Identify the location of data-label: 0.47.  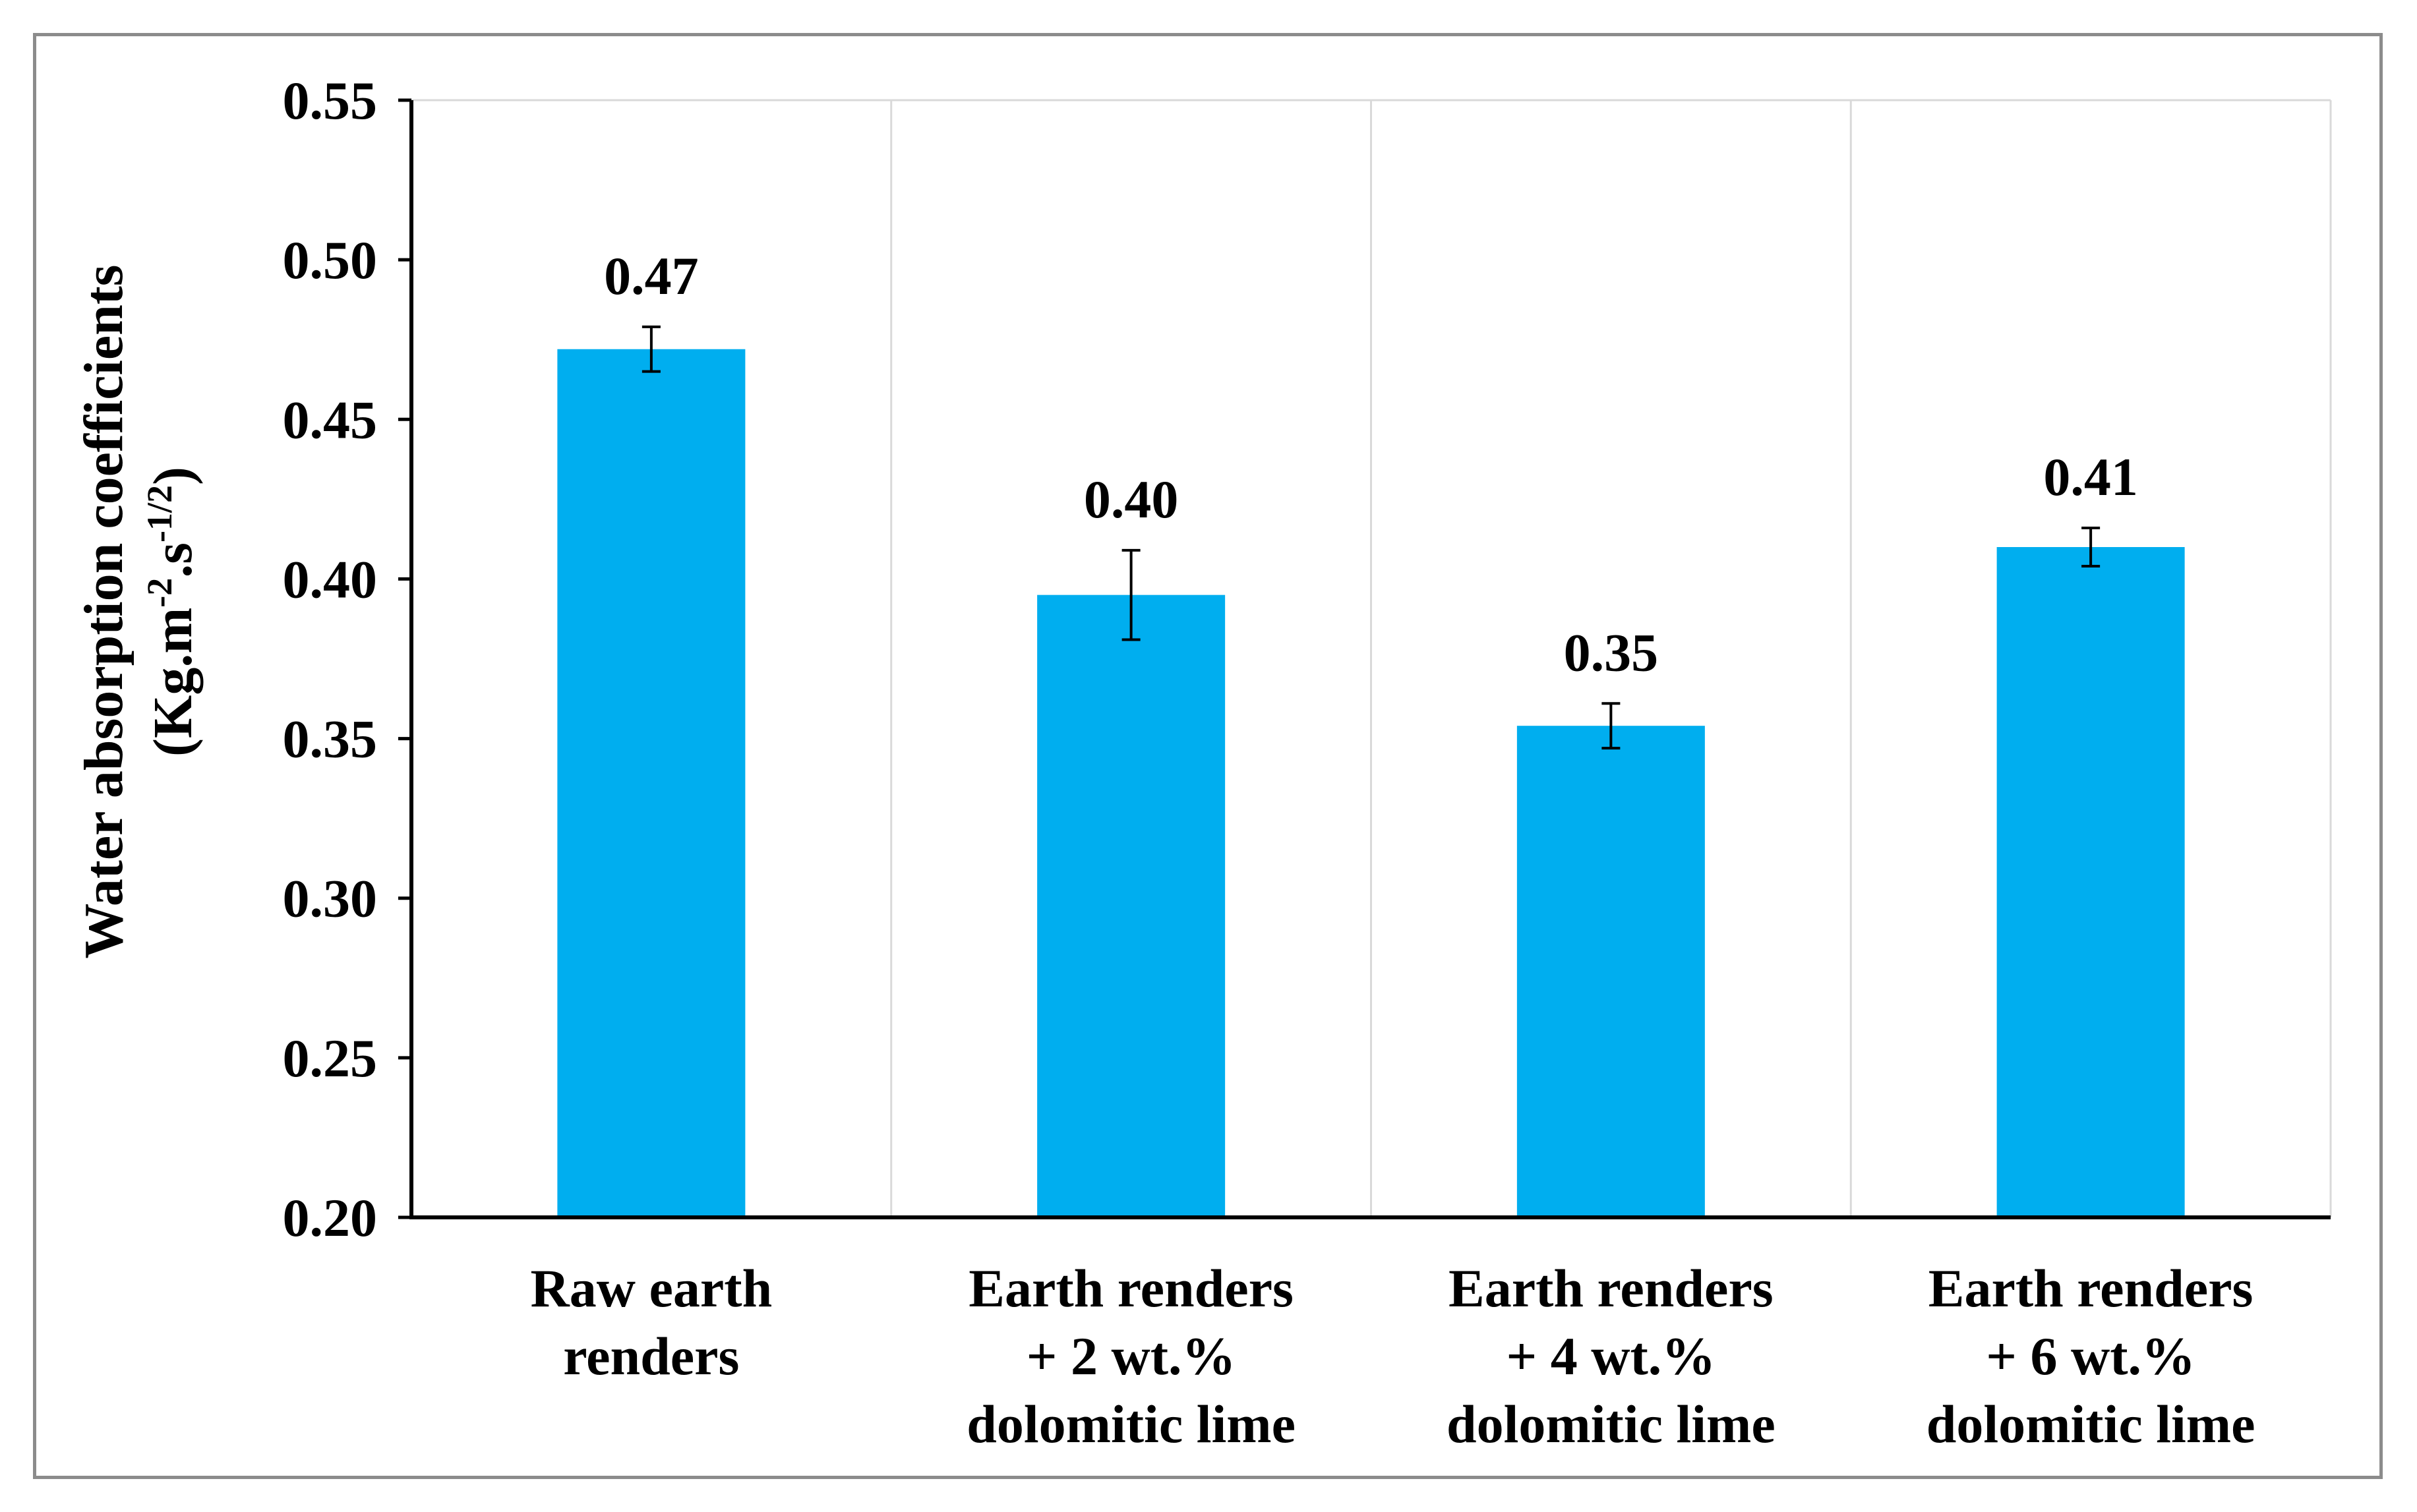
(652, 276).